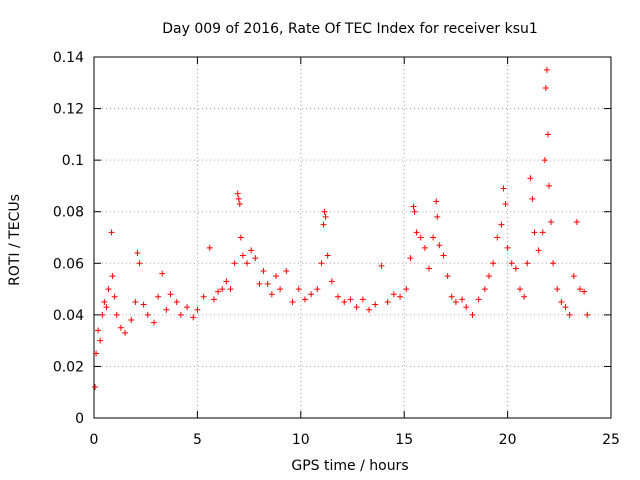 The image size is (640, 480). I want to click on y-tick-label: 0.12, so click(68, 110).